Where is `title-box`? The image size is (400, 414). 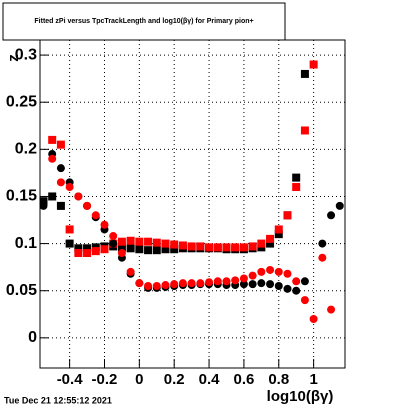 title-box is located at coordinates (144, 21).